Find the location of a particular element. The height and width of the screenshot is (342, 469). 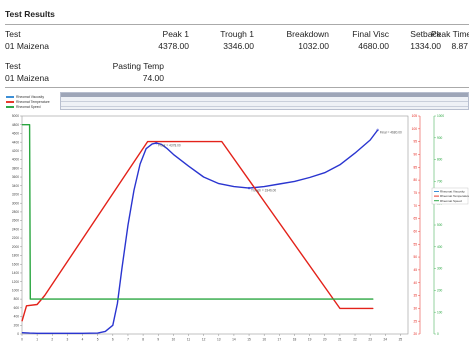

annotation-label: Peak = 4378.00 is located at coordinates (169, 146).